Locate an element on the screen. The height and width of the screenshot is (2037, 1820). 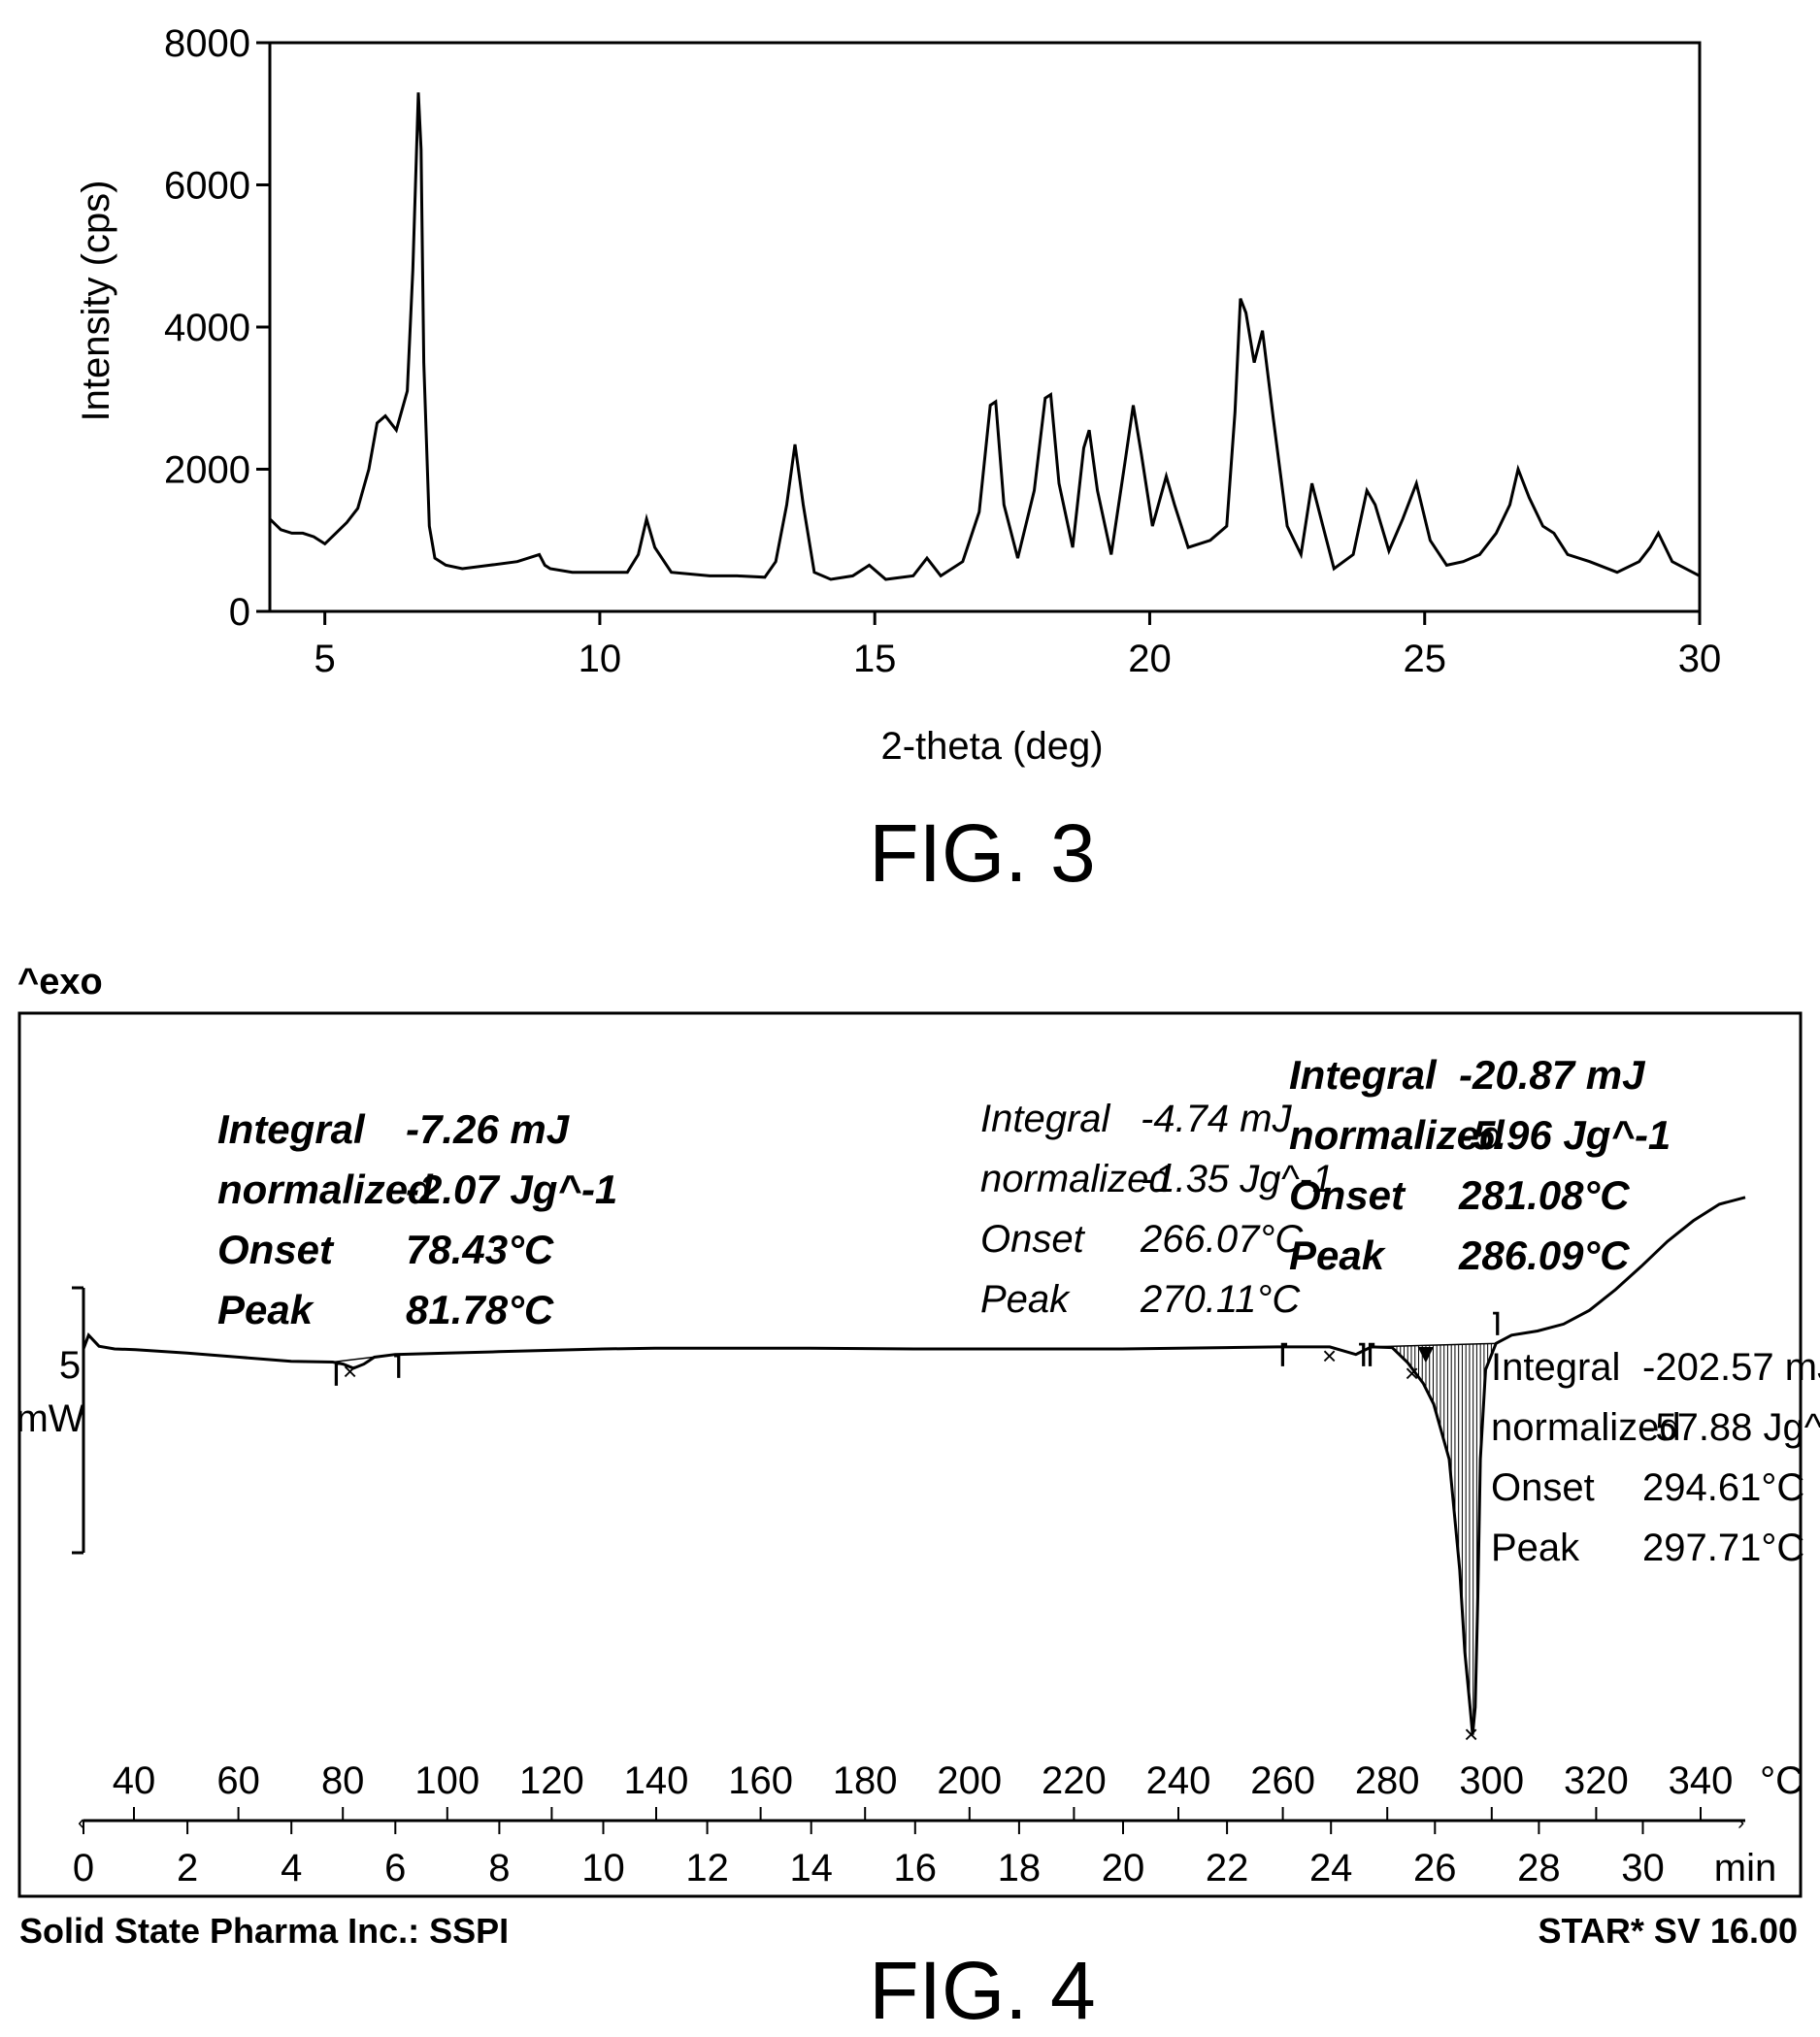
annotation-value: -7.26 mJ is located at coordinates (488, 1129).